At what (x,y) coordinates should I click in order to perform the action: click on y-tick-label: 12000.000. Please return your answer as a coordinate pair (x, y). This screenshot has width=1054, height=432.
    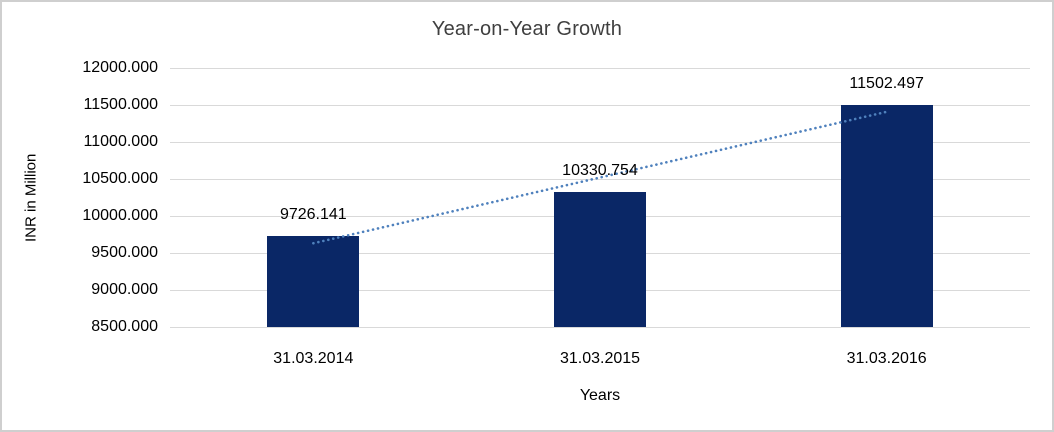
    Looking at the image, I should click on (120, 67).